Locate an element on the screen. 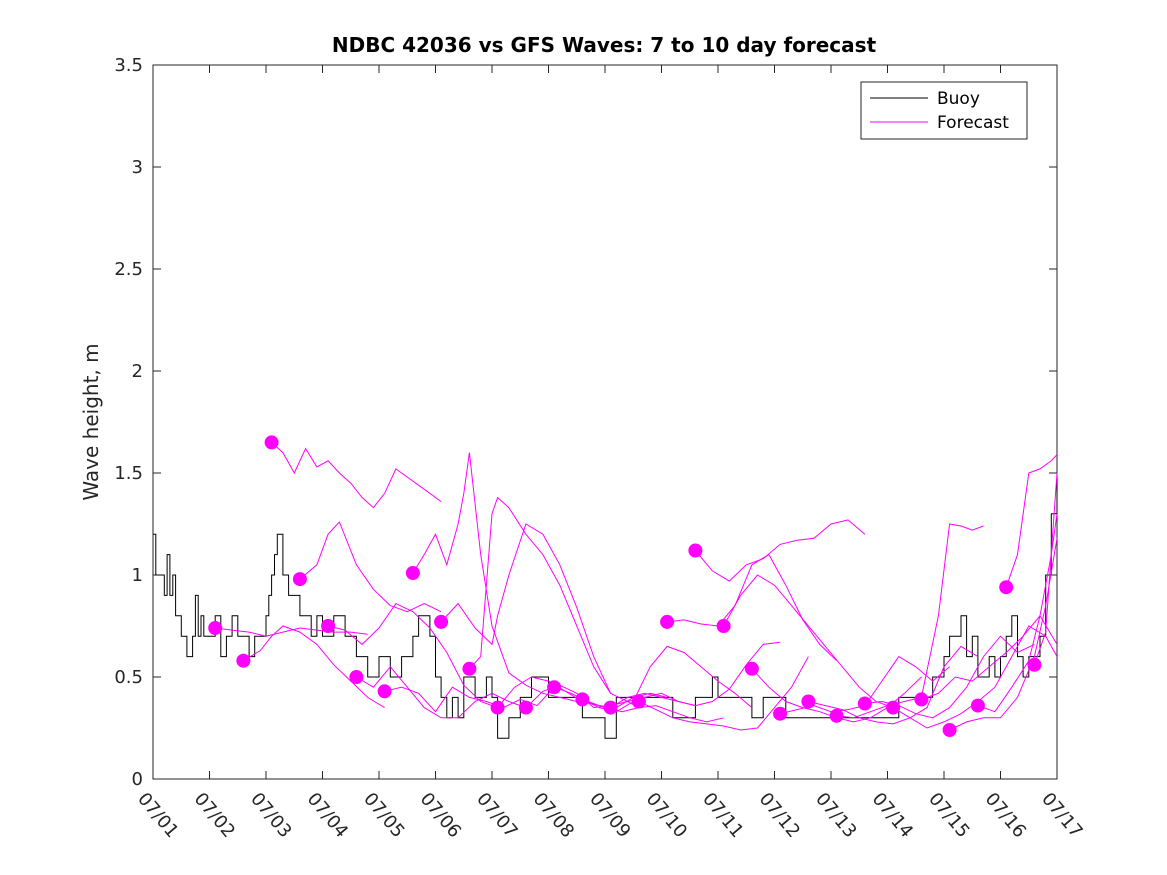 The width and height of the screenshot is (1167, 875). y-tick-label: 2.5 is located at coordinates (128, 269).